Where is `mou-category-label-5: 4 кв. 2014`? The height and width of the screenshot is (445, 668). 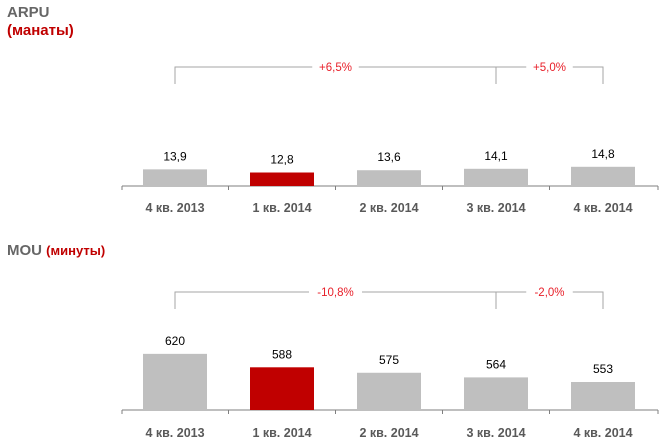
mou-category-label-5: 4 кв. 2014 is located at coordinates (602, 433).